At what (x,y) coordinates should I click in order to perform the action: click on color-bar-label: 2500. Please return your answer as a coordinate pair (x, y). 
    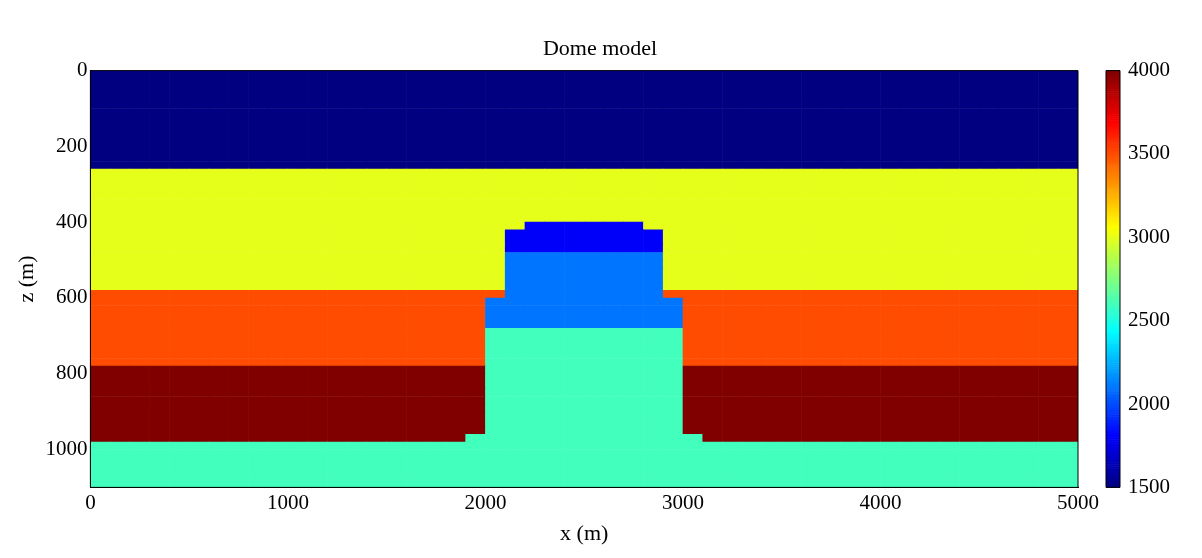
    Looking at the image, I should click on (1149, 319).